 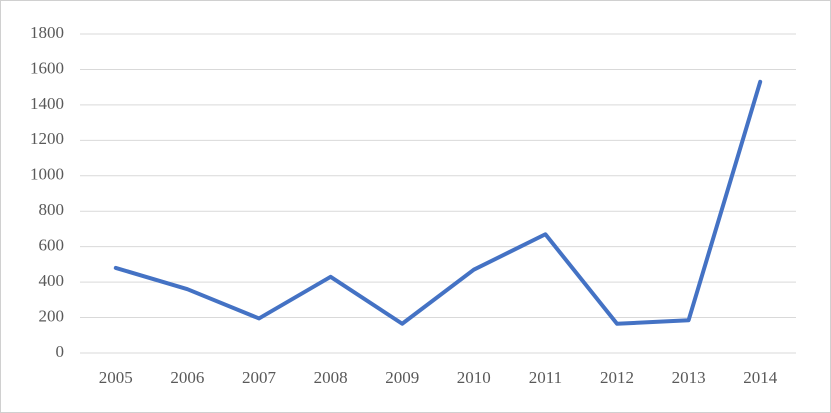 I want to click on x-tick-label: 2008, so click(x=331, y=377).